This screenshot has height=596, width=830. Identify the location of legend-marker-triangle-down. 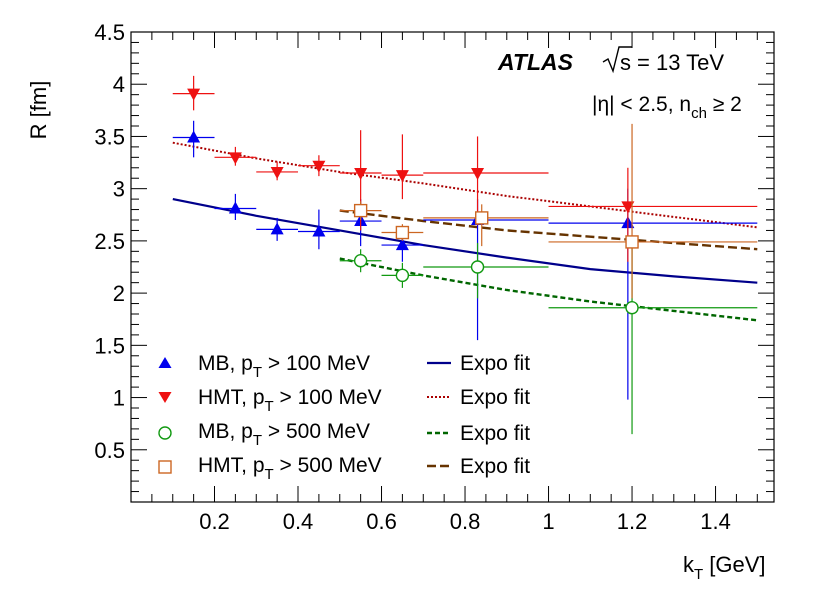
(165, 397).